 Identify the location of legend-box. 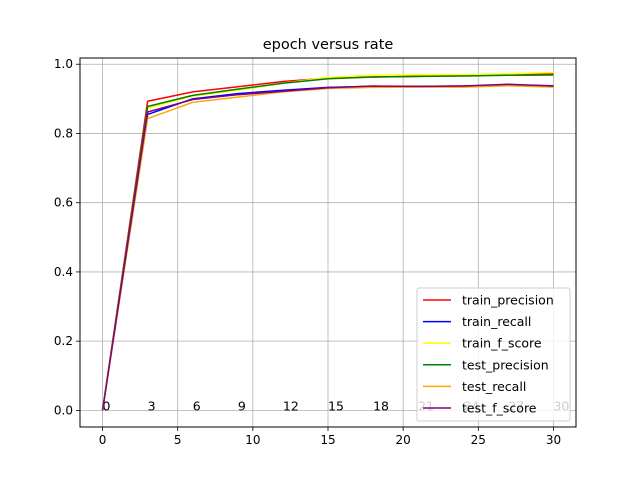
(493, 354).